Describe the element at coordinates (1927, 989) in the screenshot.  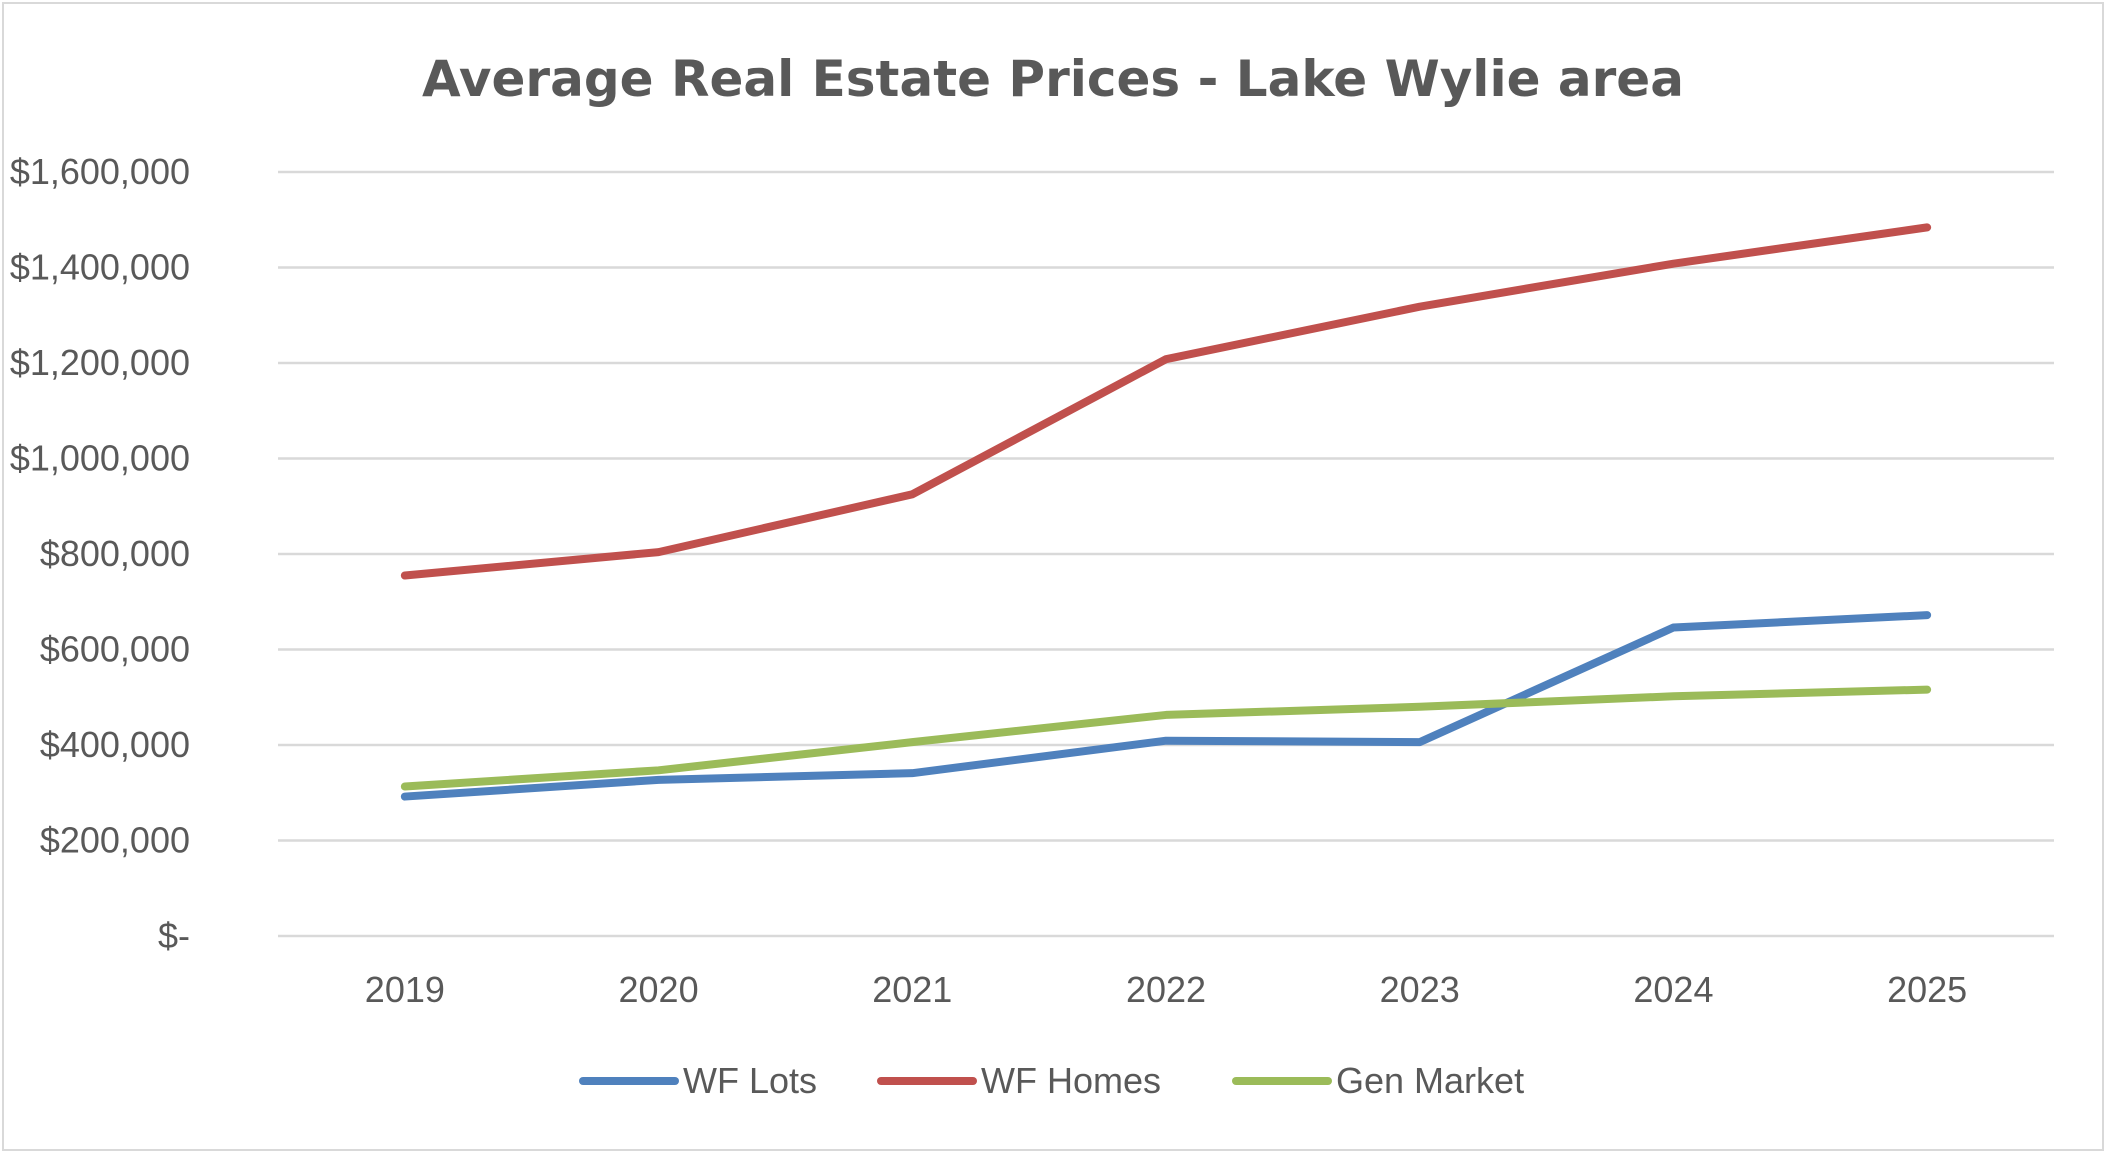
I see `x-tick-label: 2025` at that location.